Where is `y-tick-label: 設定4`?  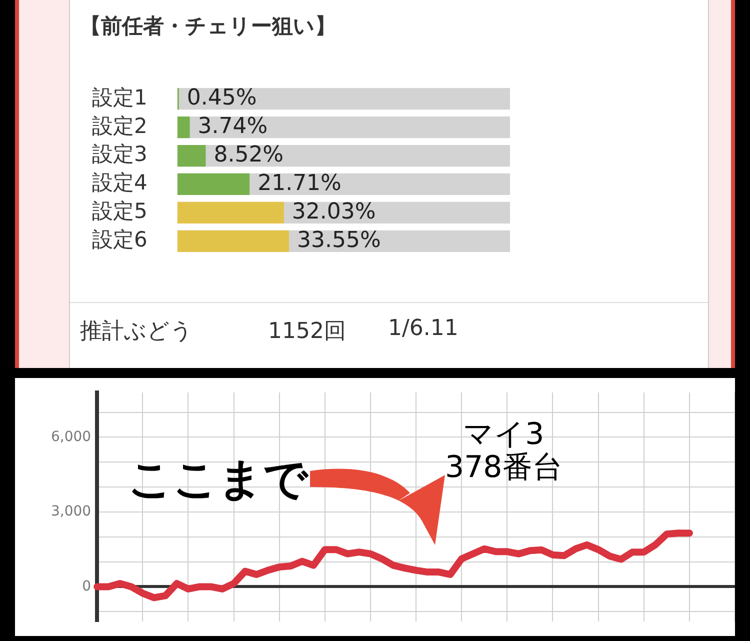
y-tick-label: 設定4 is located at coordinates (120, 182).